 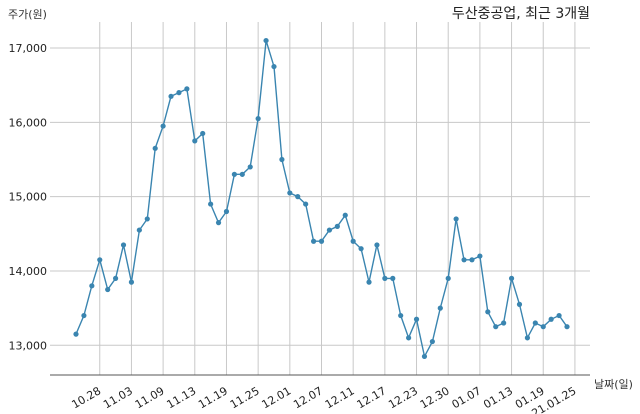 I want to click on x-tick-label: 11.03, so click(x=118, y=397).